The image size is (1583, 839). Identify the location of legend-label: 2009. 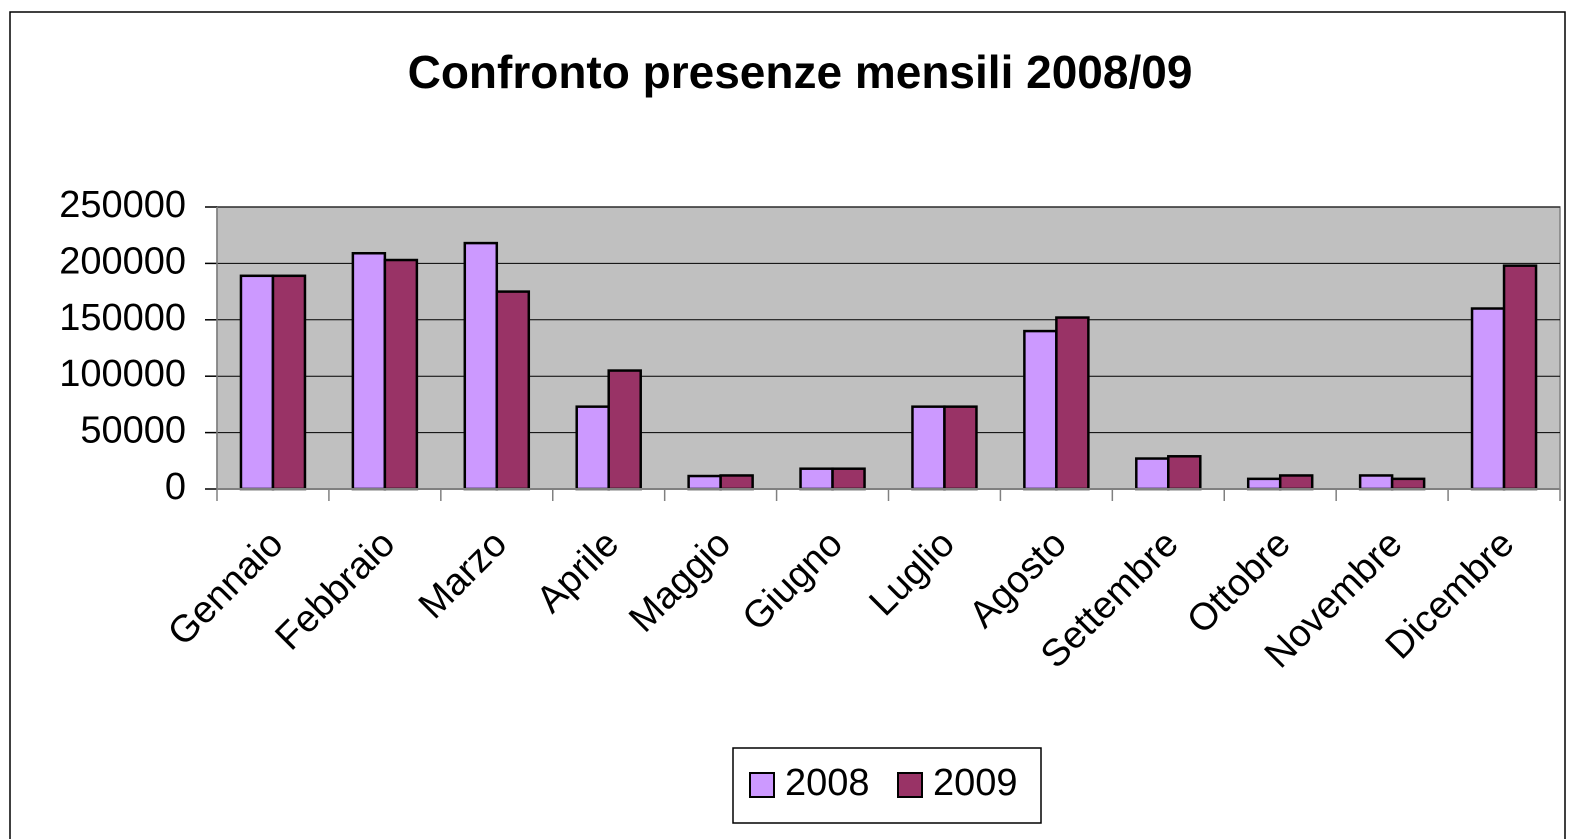
(975, 783).